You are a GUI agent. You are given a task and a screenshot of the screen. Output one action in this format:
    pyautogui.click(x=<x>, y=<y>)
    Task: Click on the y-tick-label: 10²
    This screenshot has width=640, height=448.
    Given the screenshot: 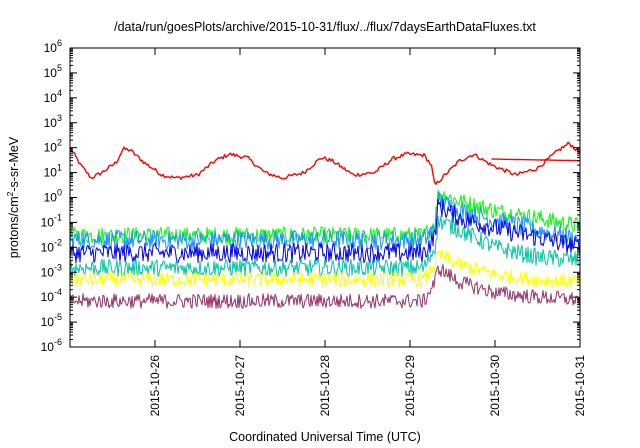 What is the action you would take?
    pyautogui.click(x=53, y=146)
    